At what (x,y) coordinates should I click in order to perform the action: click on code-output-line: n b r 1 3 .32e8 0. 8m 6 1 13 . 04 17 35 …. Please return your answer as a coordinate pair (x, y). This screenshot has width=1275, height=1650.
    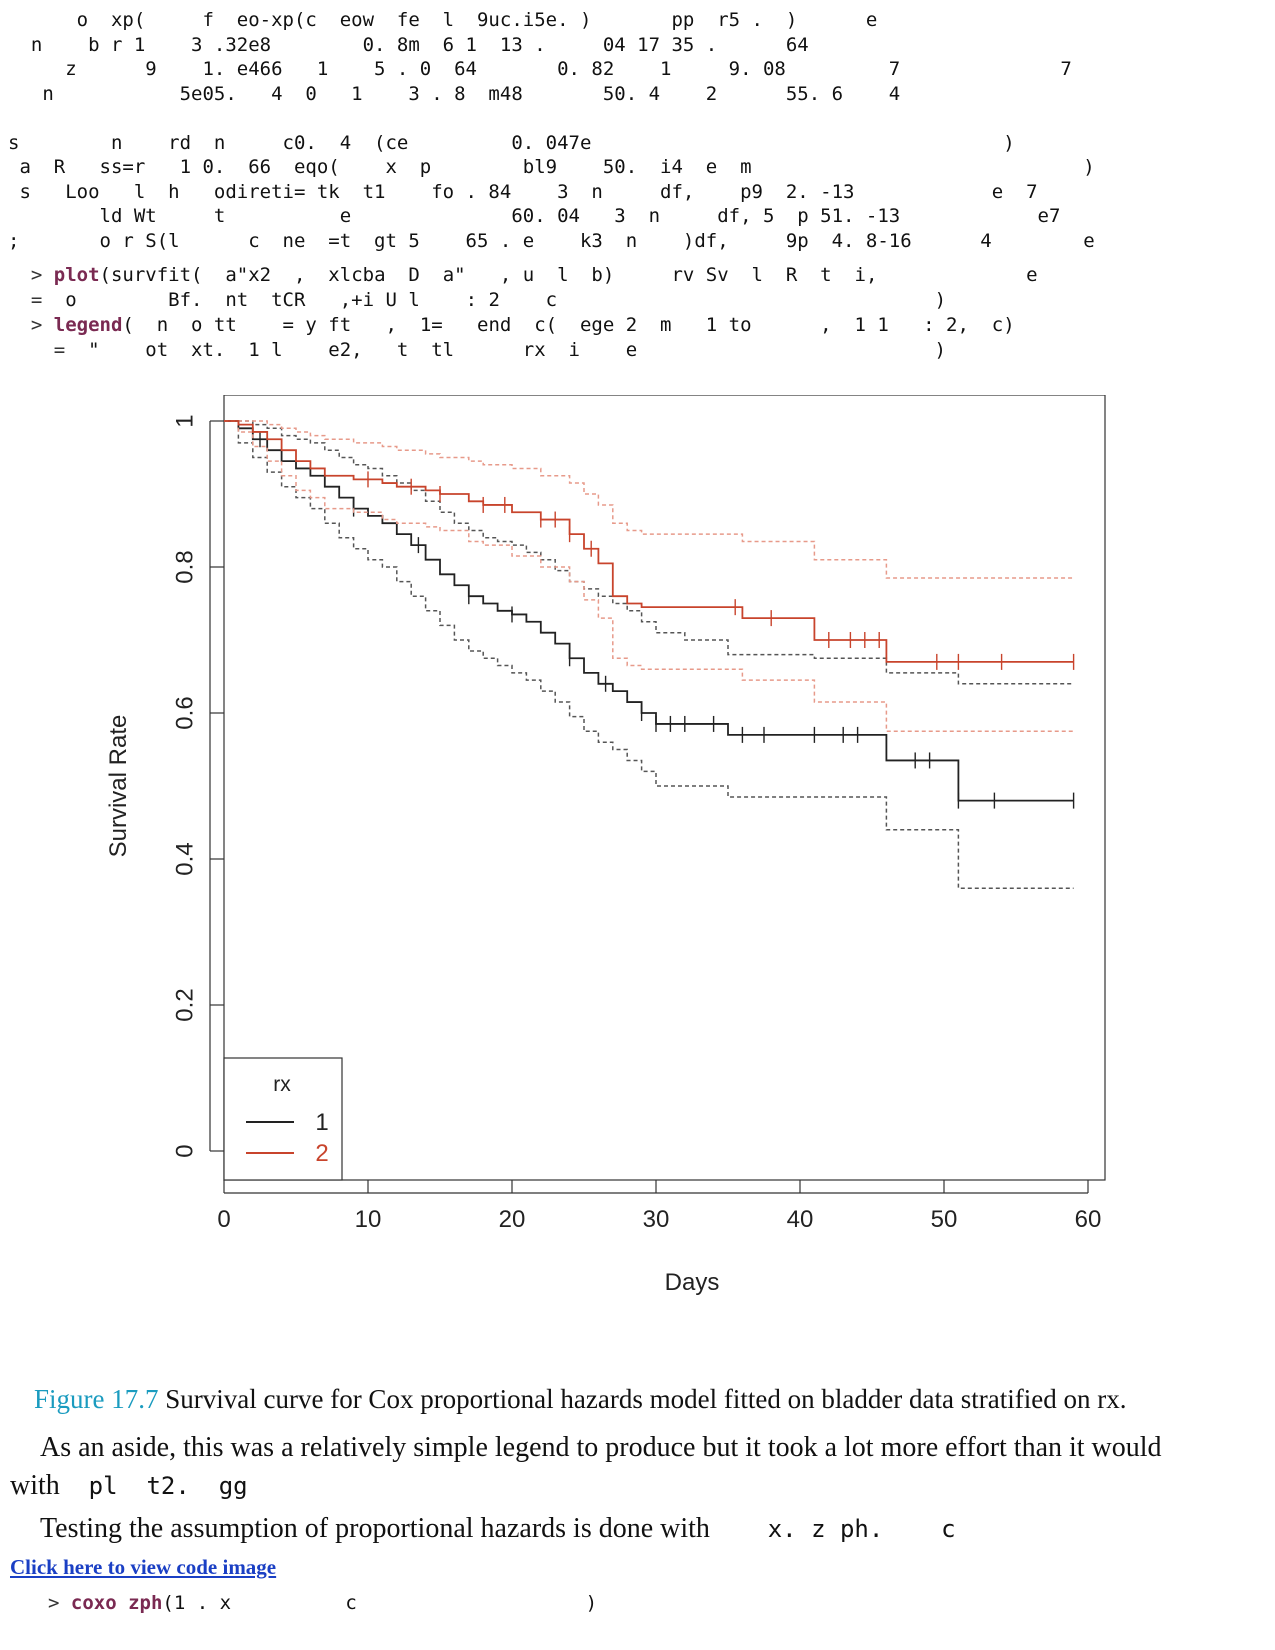
    Looking at the image, I should click on (408, 44).